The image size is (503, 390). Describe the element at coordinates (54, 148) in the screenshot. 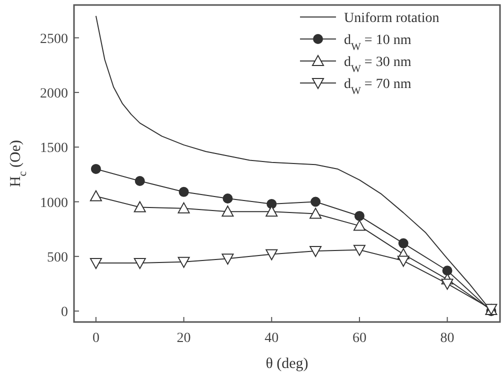

I see `y-tick-label: 1500` at that location.